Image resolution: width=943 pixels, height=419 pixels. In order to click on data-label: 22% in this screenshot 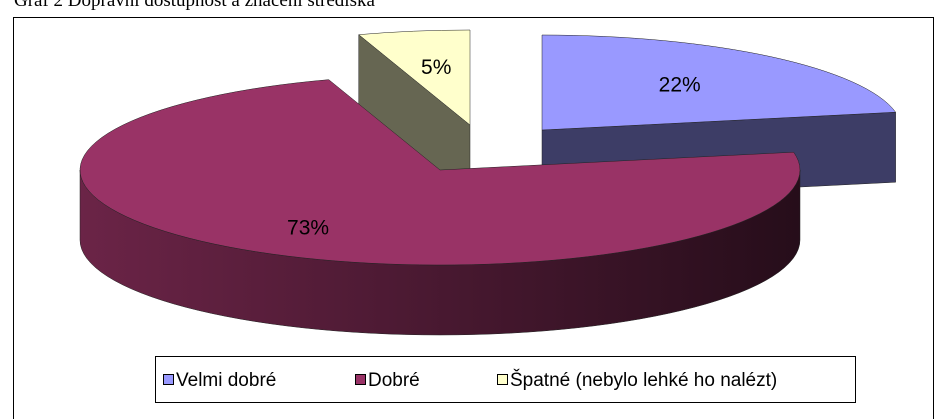, I will do `click(680, 85)`.